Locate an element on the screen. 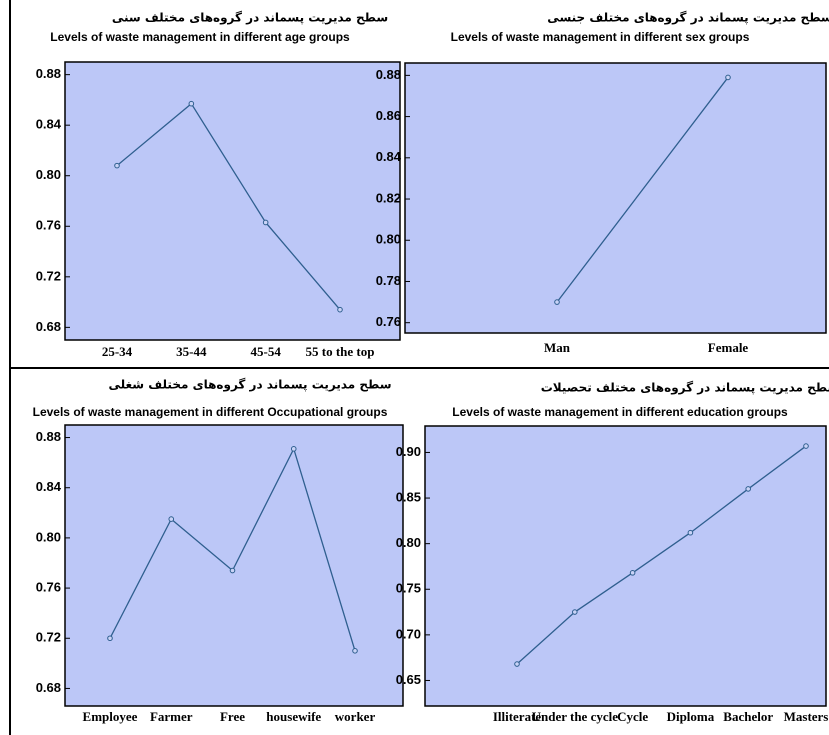 This screenshot has width=829, height=735. x-tick-label: worker is located at coordinates (355, 716).